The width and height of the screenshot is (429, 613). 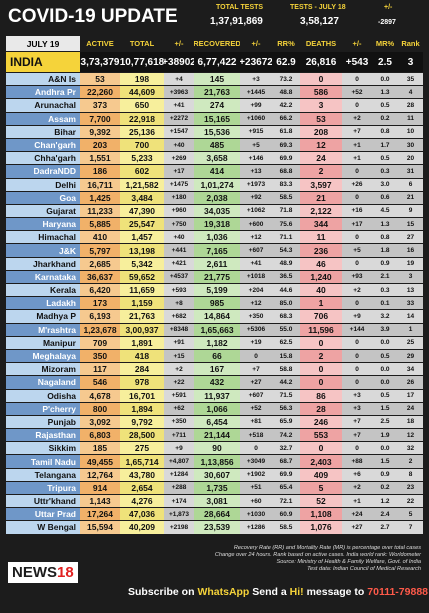 What do you see at coordinates (410, 290) in the screenshot?
I see `cell: 13` at bounding box center [410, 290].